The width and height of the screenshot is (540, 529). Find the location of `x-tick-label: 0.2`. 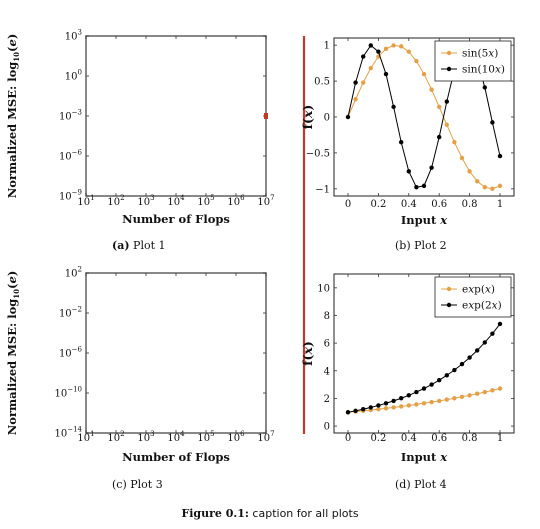

x-tick-label: 0.2 is located at coordinates (378, 204).